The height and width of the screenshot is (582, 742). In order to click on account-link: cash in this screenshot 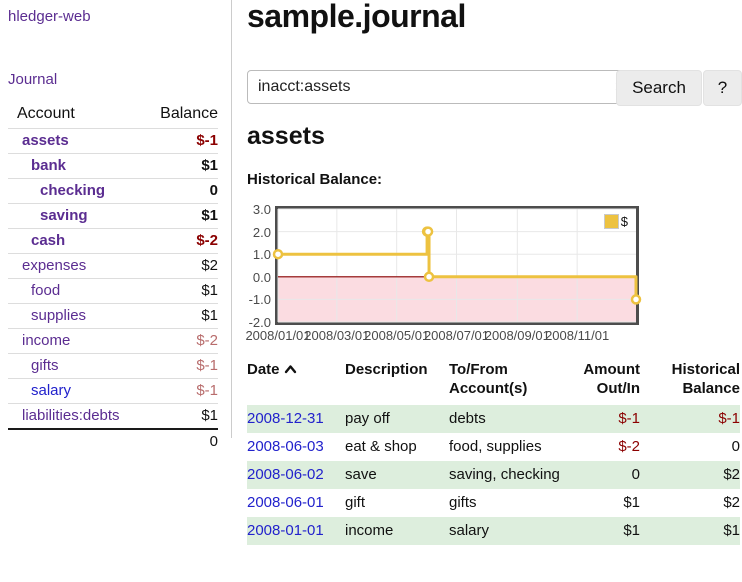, I will do `click(48, 240)`.